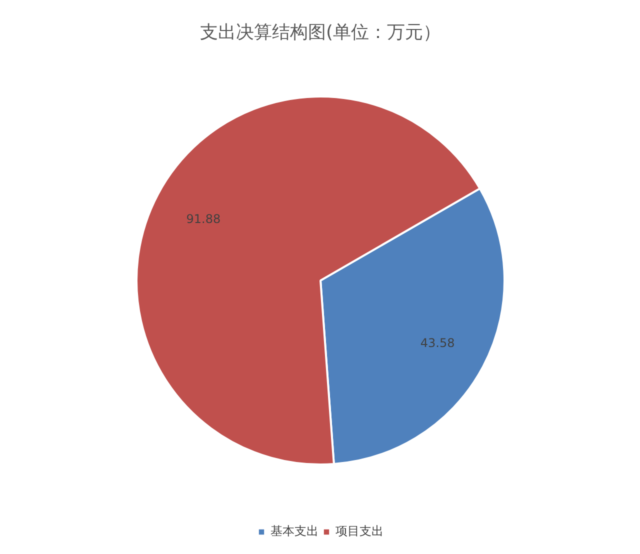  What do you see at coordinates (294, 531) in the screenshot?
I see `legend-label: 基本支出` at bounding box center [294, 531].